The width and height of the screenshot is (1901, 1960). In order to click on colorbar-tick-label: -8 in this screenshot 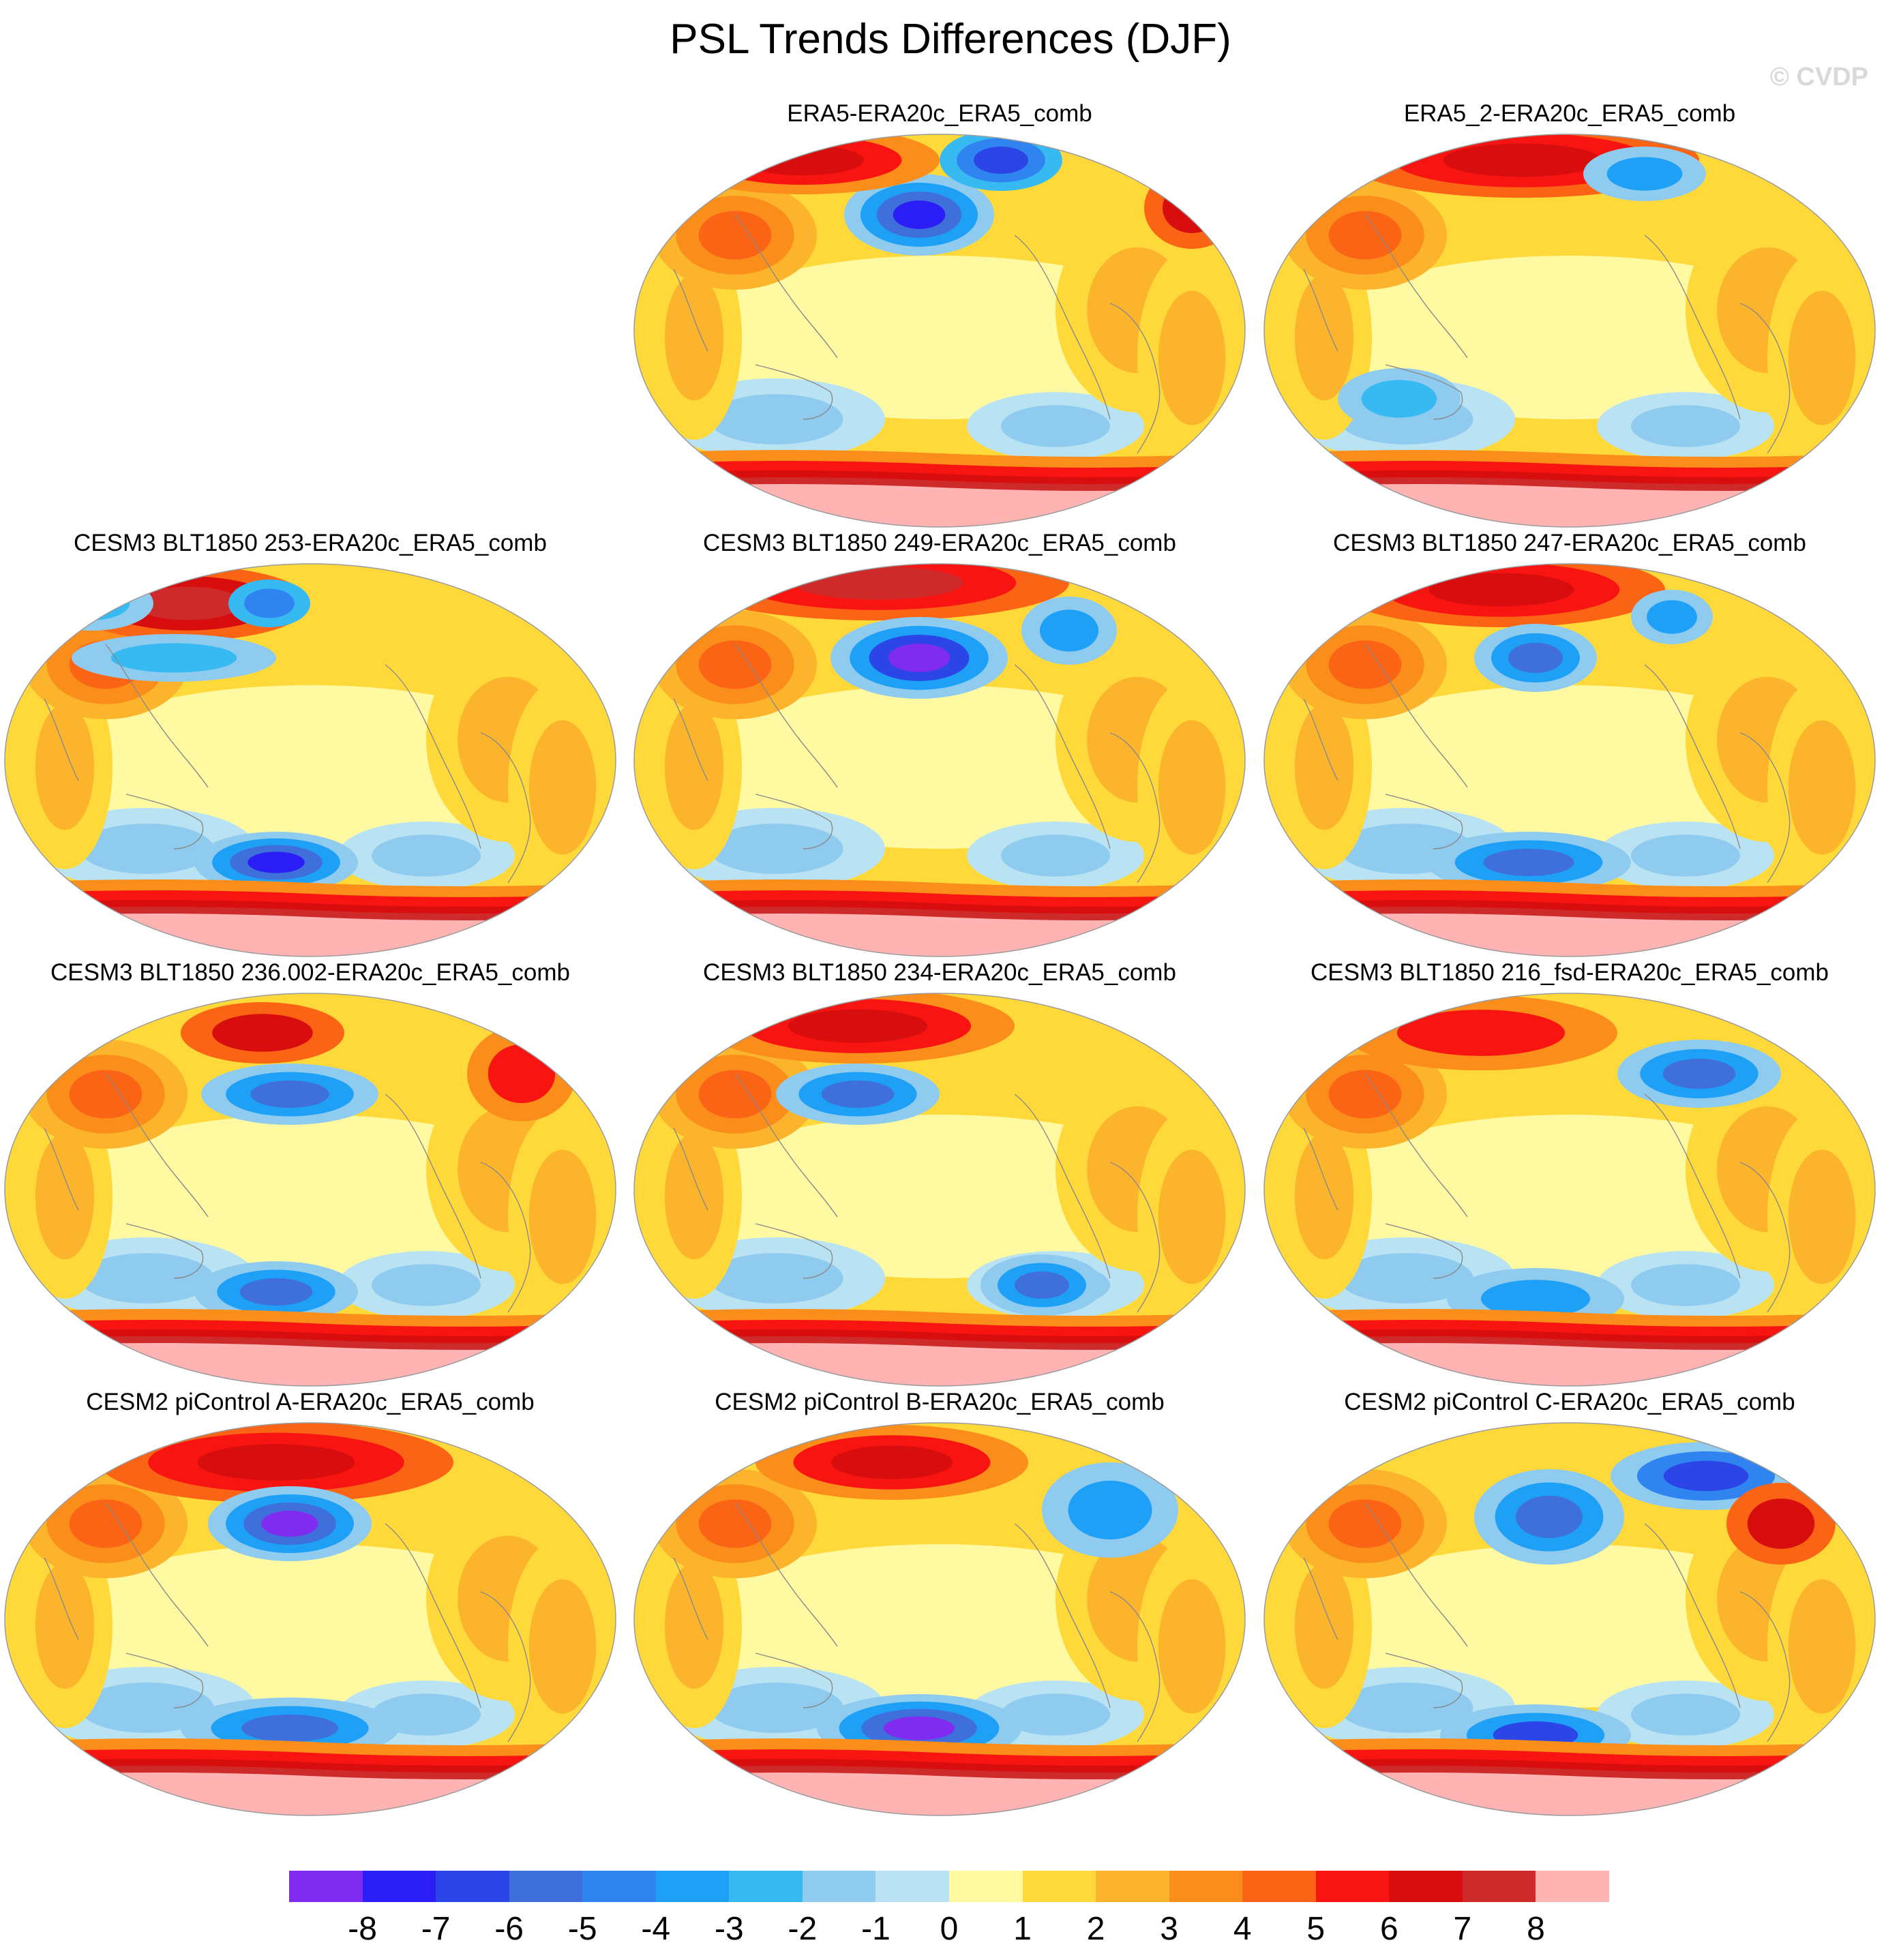, I will do `click(363, 1929)`.